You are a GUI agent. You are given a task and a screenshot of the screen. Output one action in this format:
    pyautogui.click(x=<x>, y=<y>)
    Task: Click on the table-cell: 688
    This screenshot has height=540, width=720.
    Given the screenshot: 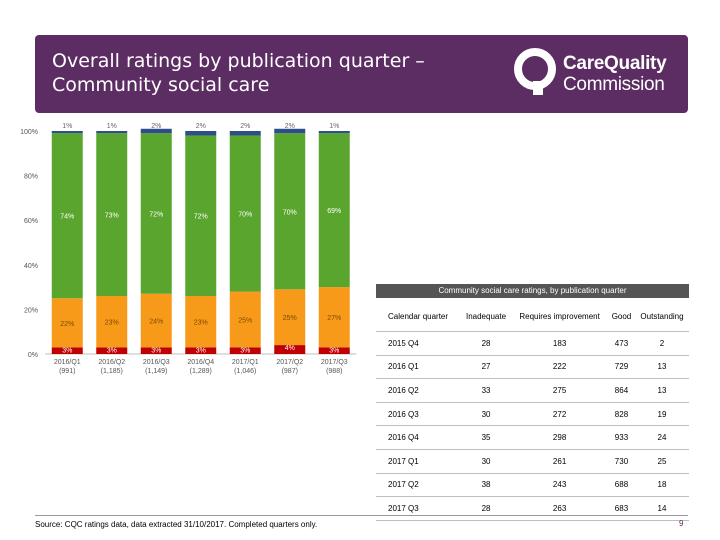 What is the action you would take?
    pyautogui.click(x=621, y=485)
    